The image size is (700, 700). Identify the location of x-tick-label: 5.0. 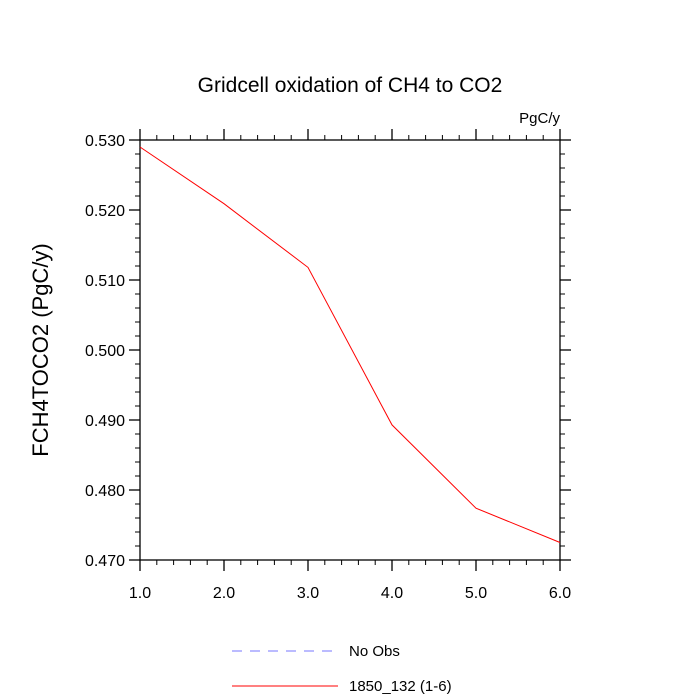
(476, 593).